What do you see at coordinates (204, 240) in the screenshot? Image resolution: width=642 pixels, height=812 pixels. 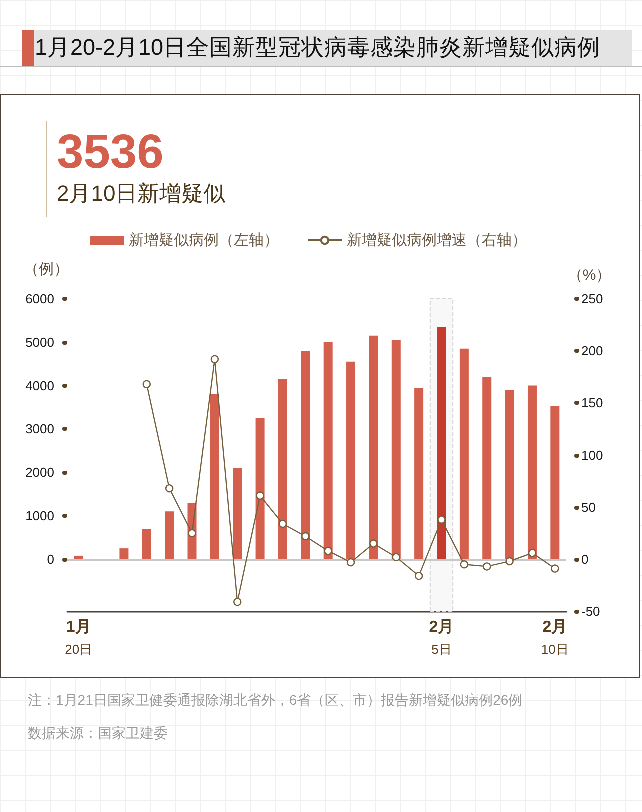 I see `legend-label: 新增疑似病例（左轴）` at bounding box center [204, 240].